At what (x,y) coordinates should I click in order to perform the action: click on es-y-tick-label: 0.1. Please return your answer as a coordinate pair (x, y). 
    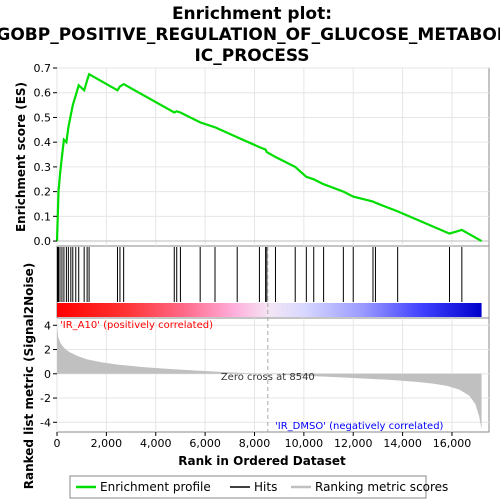
    Looking at the image, I should click on (43, 216).